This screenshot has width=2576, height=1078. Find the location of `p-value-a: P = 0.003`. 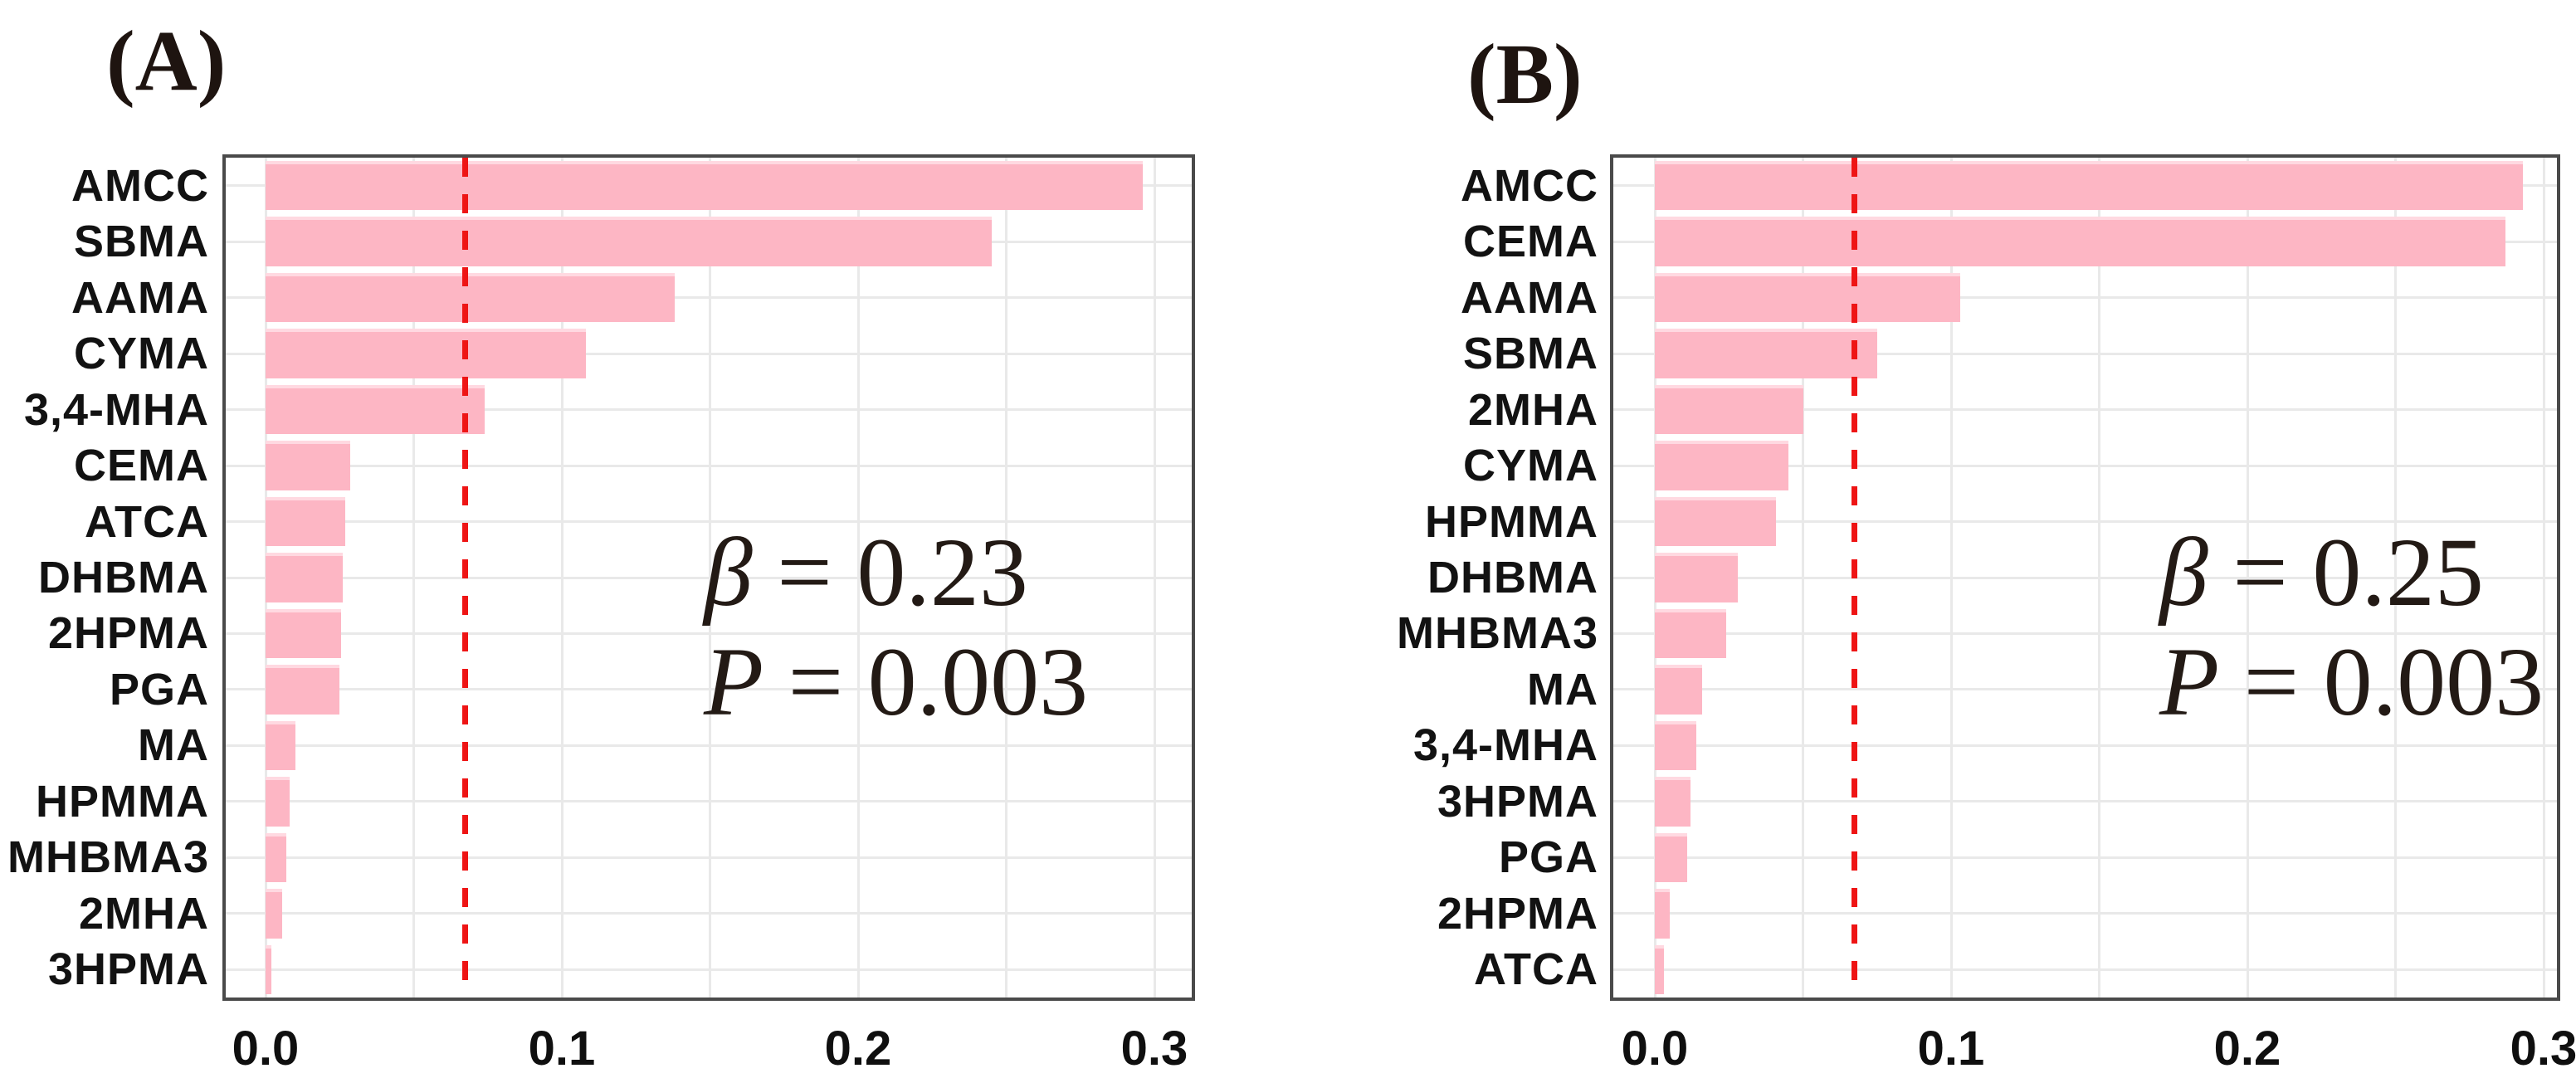

p-value-a: P = 0.003 is located at coordinates (897, 682).